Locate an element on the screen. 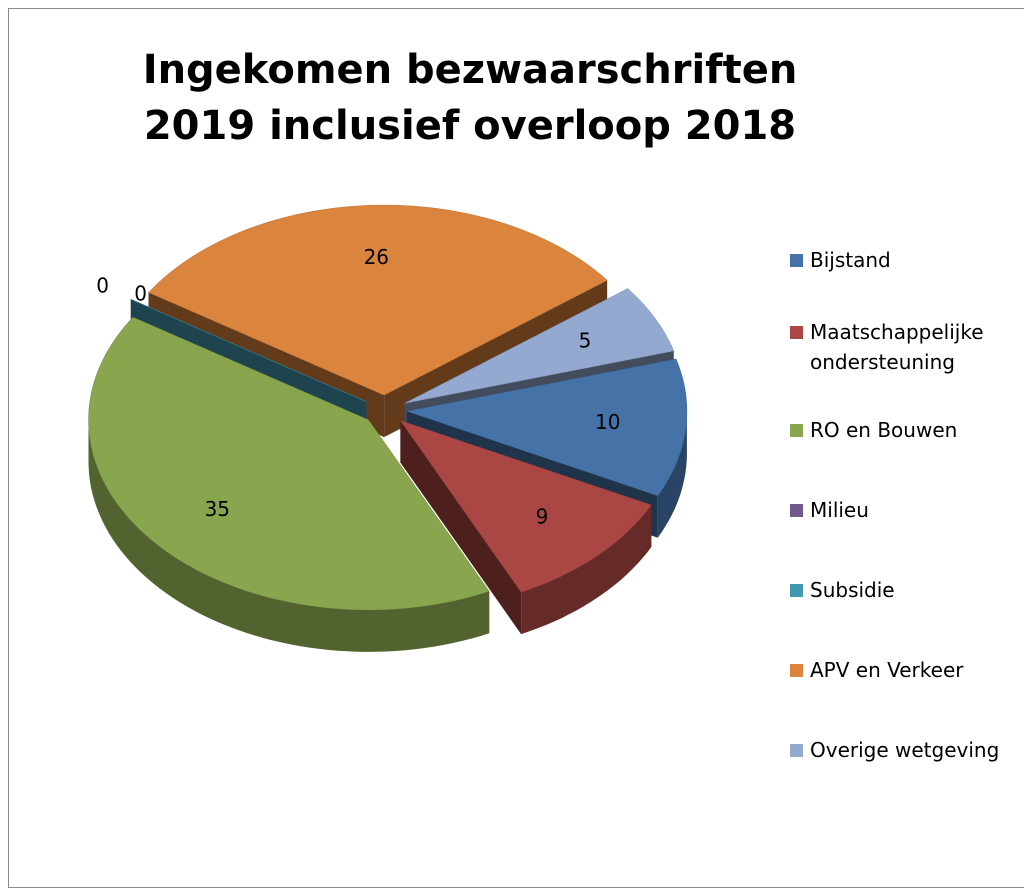  legend-item: RO en Bouwen is located at coordinates (900, 430).